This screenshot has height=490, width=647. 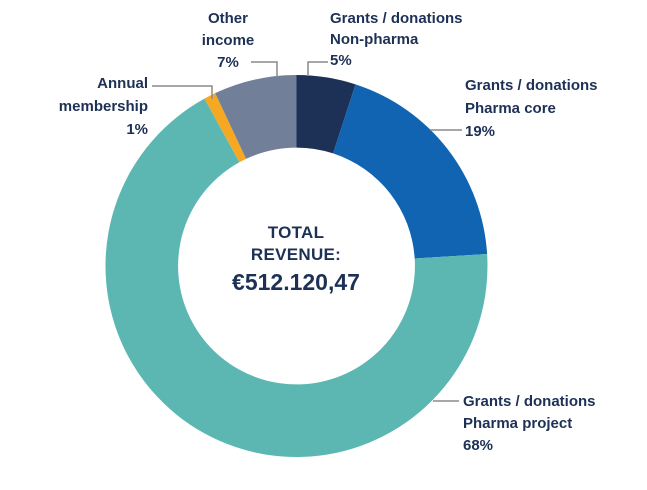 I want to click on slice-grants-donations-non-pharma, so click(x=326, y=114).